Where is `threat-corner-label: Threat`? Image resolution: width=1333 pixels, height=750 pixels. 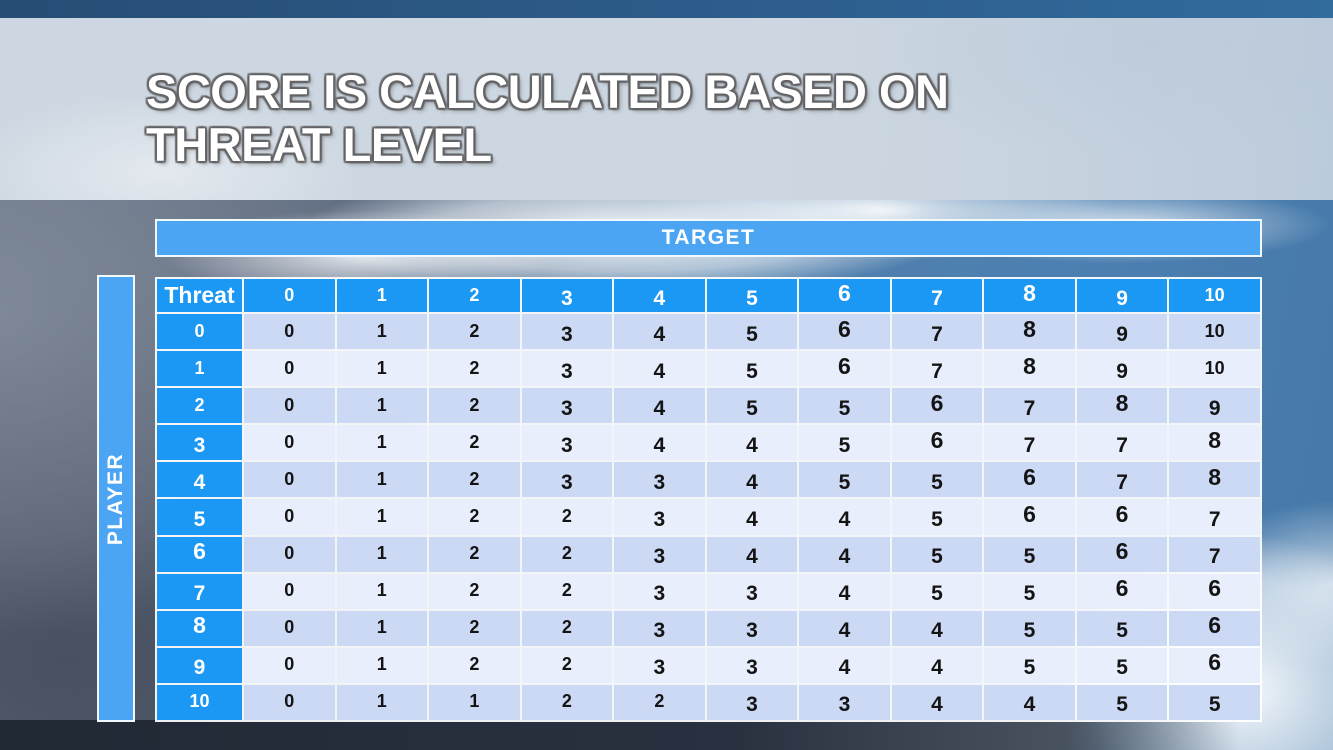 threat-corner-label: Threat is located at coordinates (199, 296).